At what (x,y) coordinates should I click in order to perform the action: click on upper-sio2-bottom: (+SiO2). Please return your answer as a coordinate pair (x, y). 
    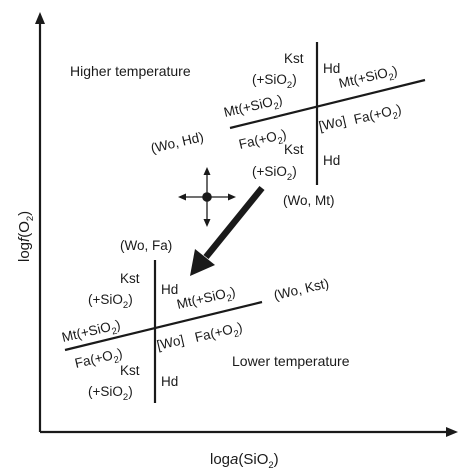
    Looking at the image, I should click on (274, 173).